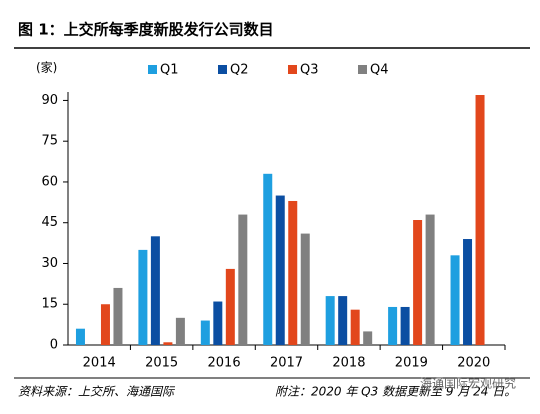 The image size is (540, 414). I want to click on legend-label: Q1, so click(169, 70).